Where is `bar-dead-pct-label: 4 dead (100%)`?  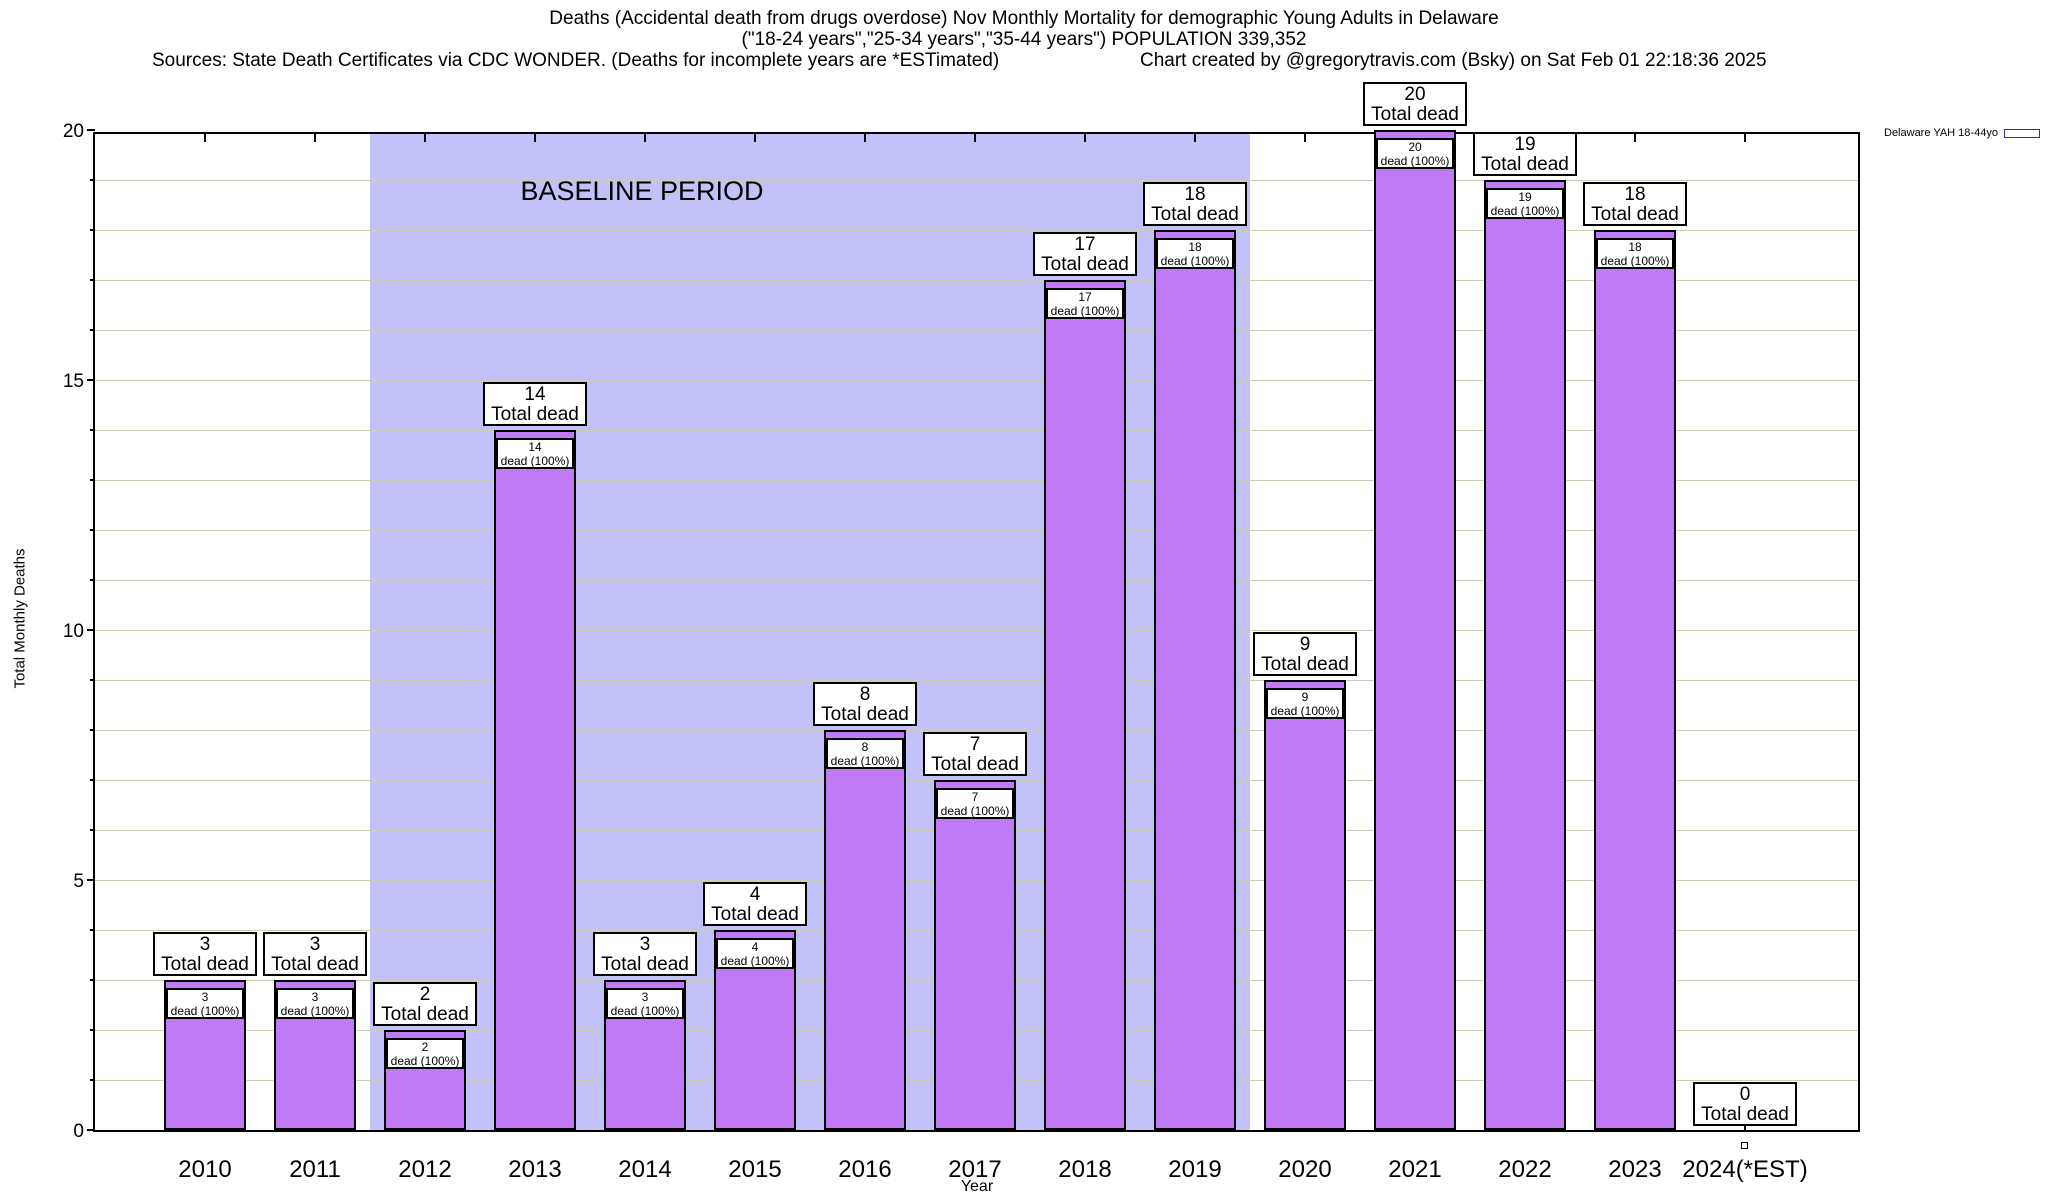
bar-dead-pct-label: 4 dead (100%) is located at coordinates (755, 953).